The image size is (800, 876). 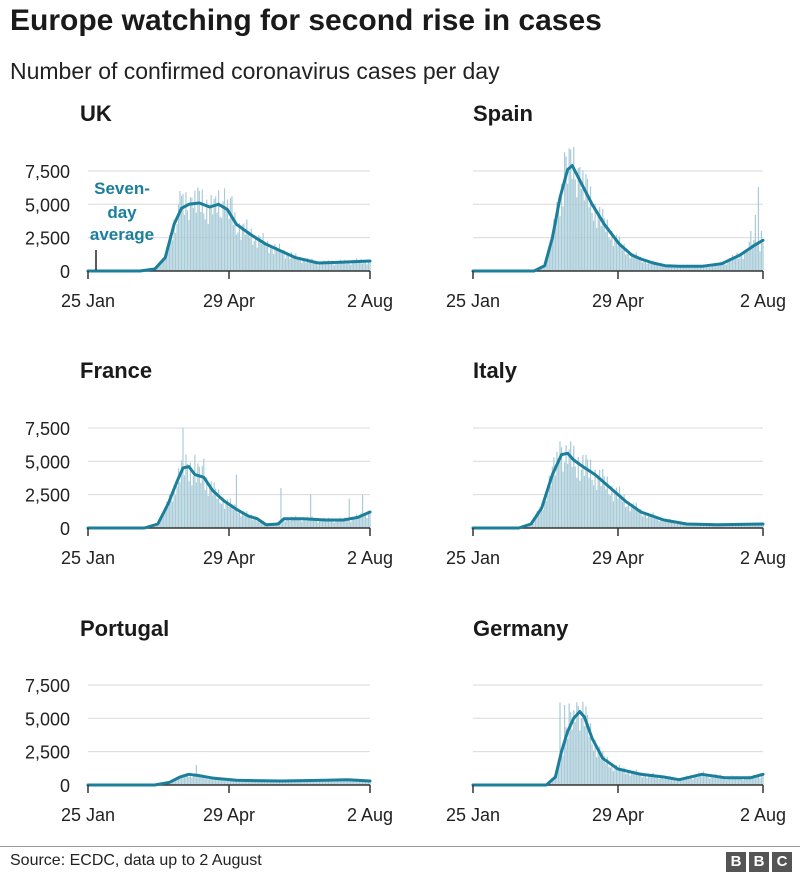 I want to click on logo-letter: B, so click(x=736, y=862).